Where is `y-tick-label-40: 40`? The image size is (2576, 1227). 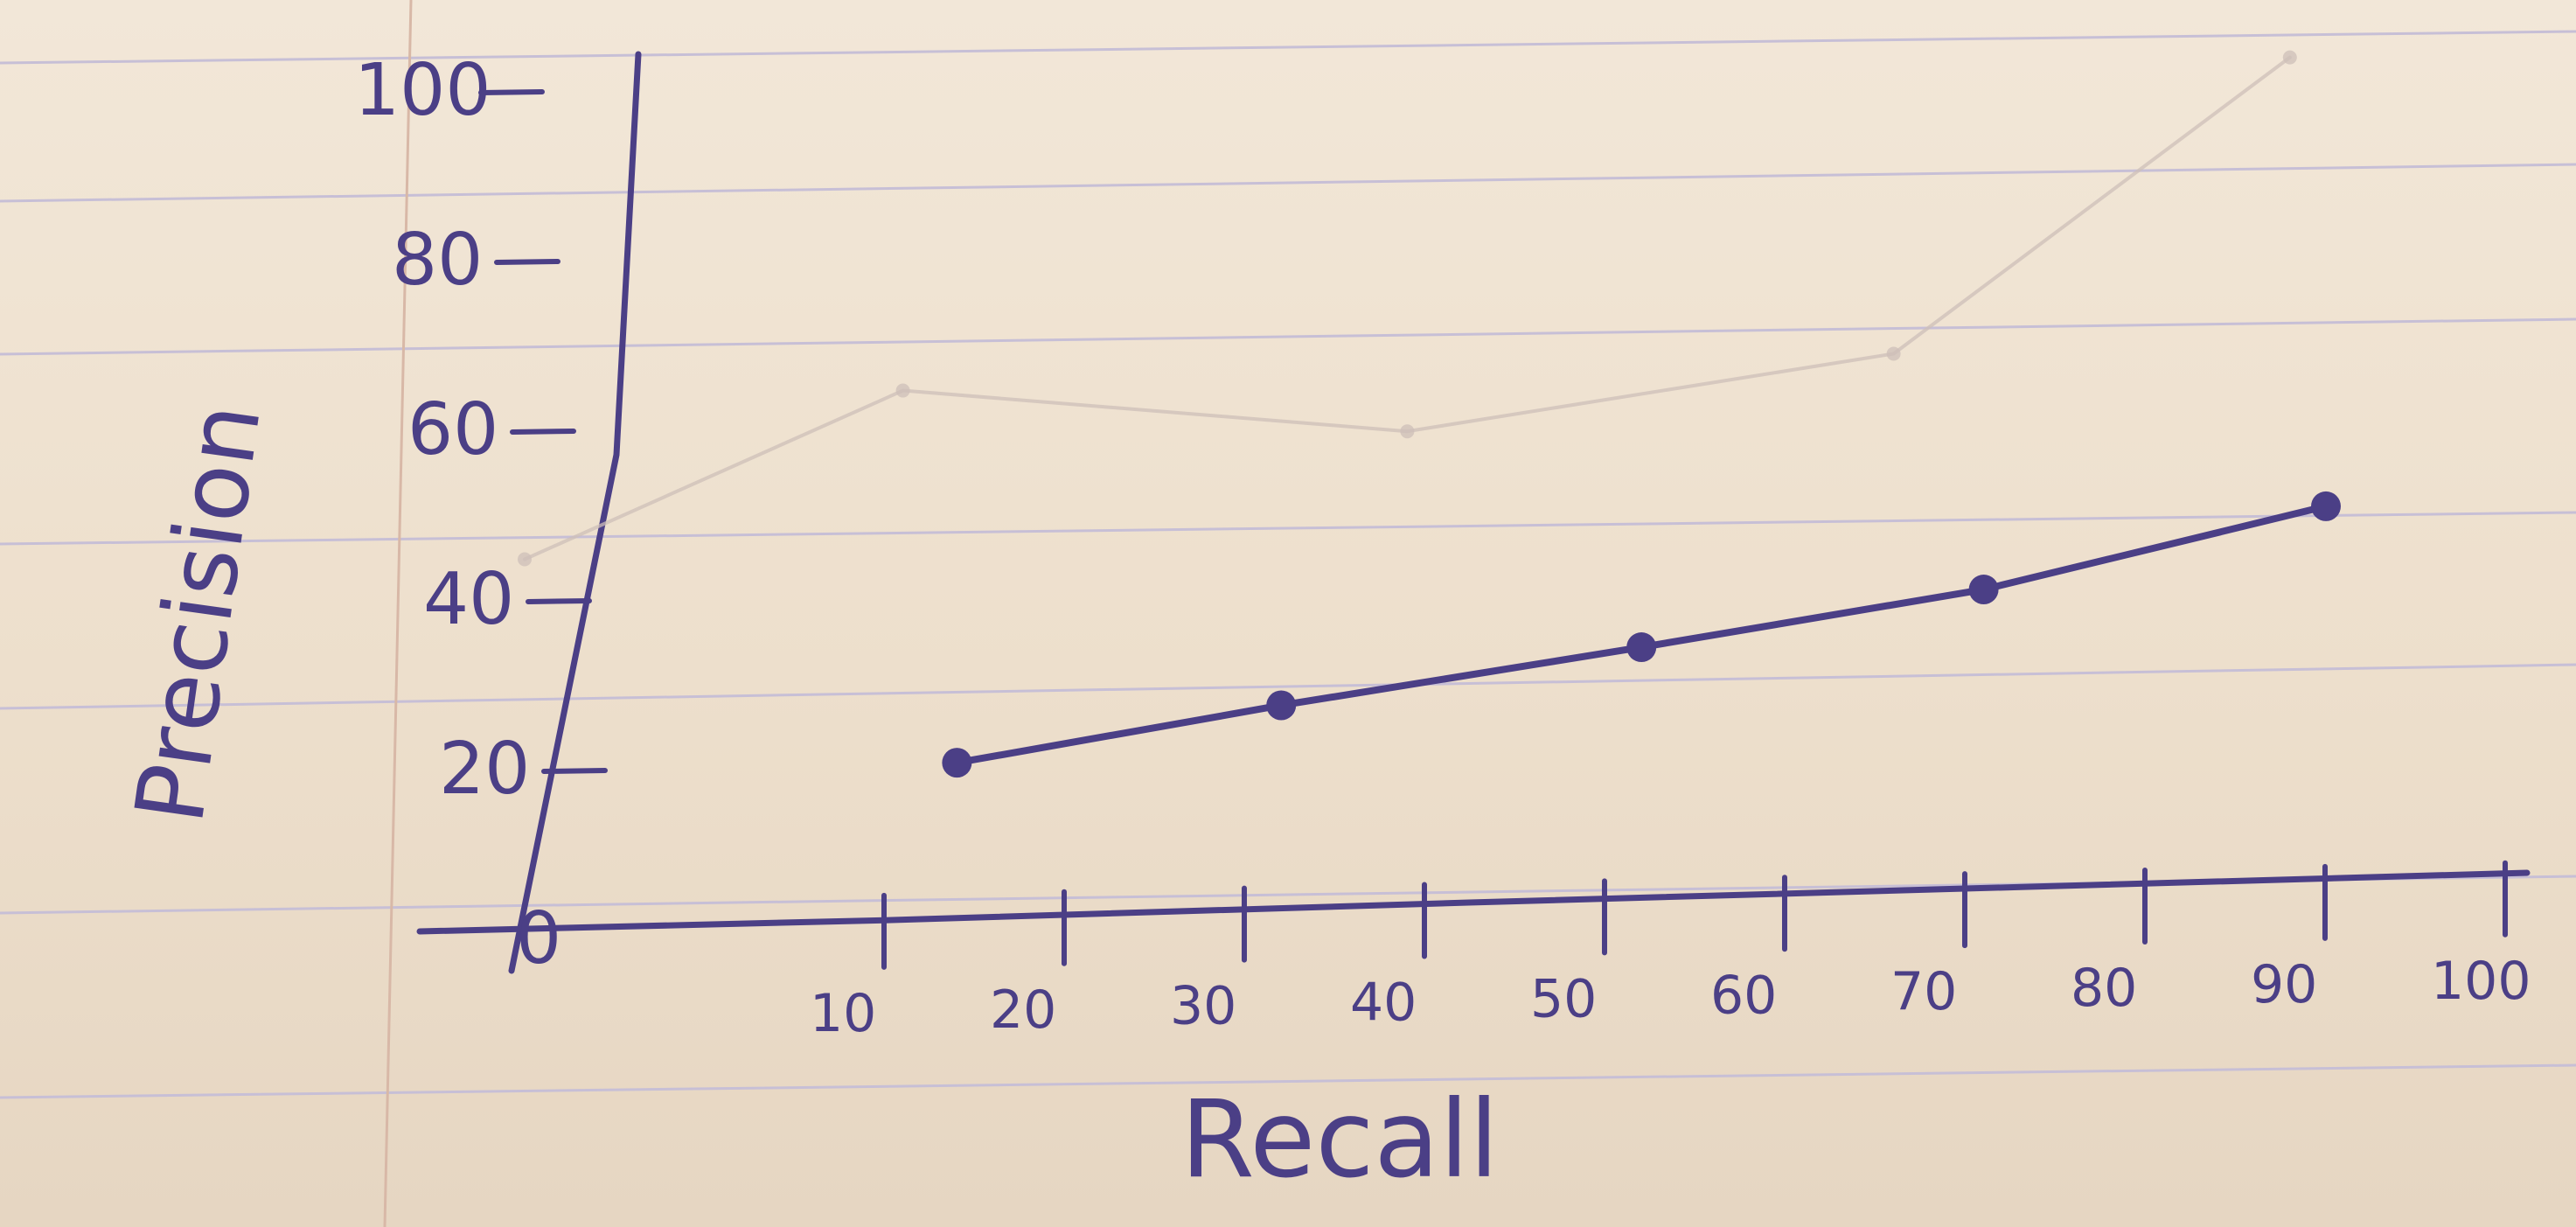 y-tick-label-40: 40 is located at coordinates (468, 599).